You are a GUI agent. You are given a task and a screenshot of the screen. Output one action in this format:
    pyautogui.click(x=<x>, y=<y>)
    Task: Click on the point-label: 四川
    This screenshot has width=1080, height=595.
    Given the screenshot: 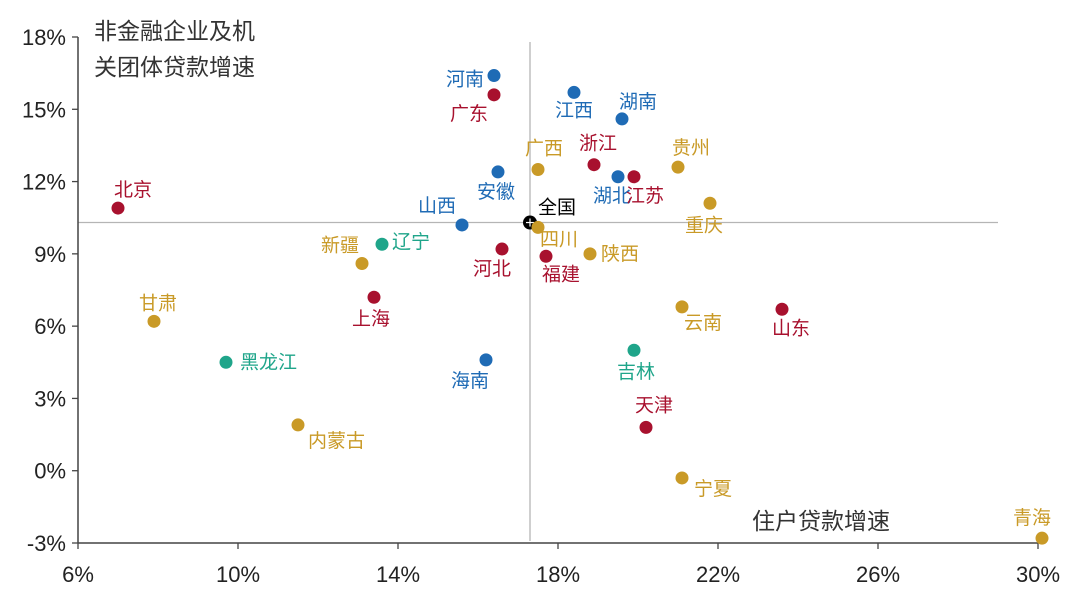 What is the action you would take?
    pyautogui.click(x=559, y=239)
    